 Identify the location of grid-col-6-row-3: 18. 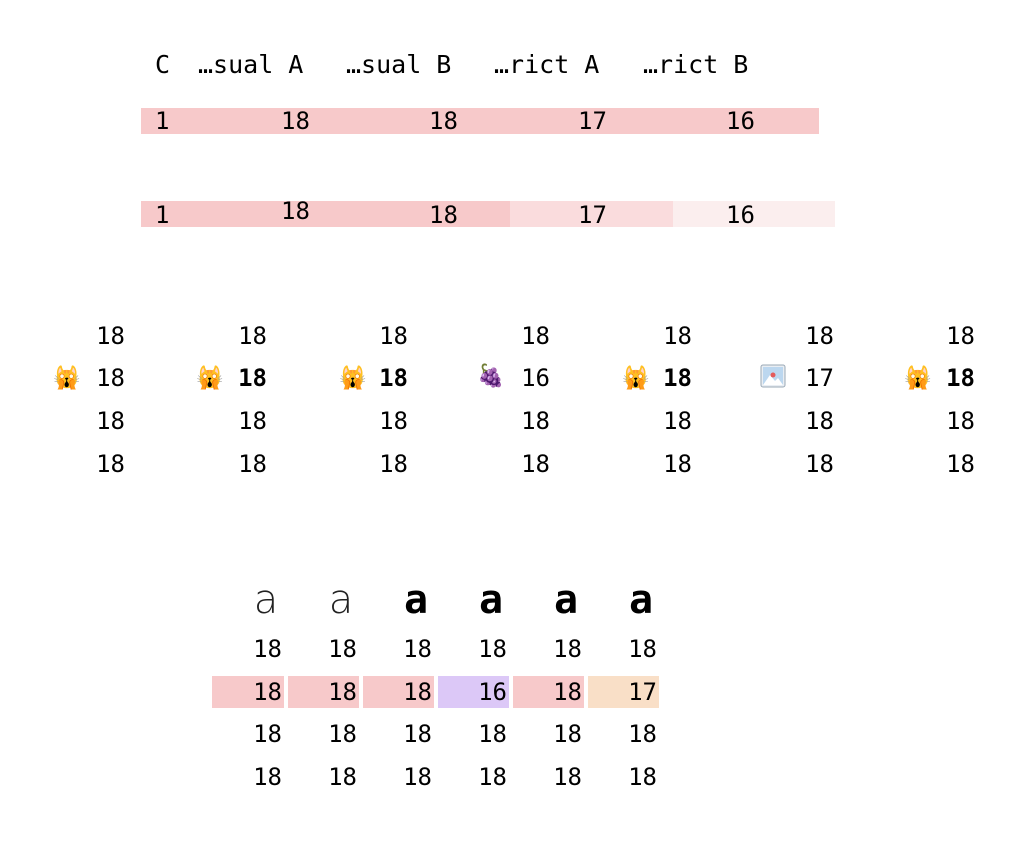
(819, 421).